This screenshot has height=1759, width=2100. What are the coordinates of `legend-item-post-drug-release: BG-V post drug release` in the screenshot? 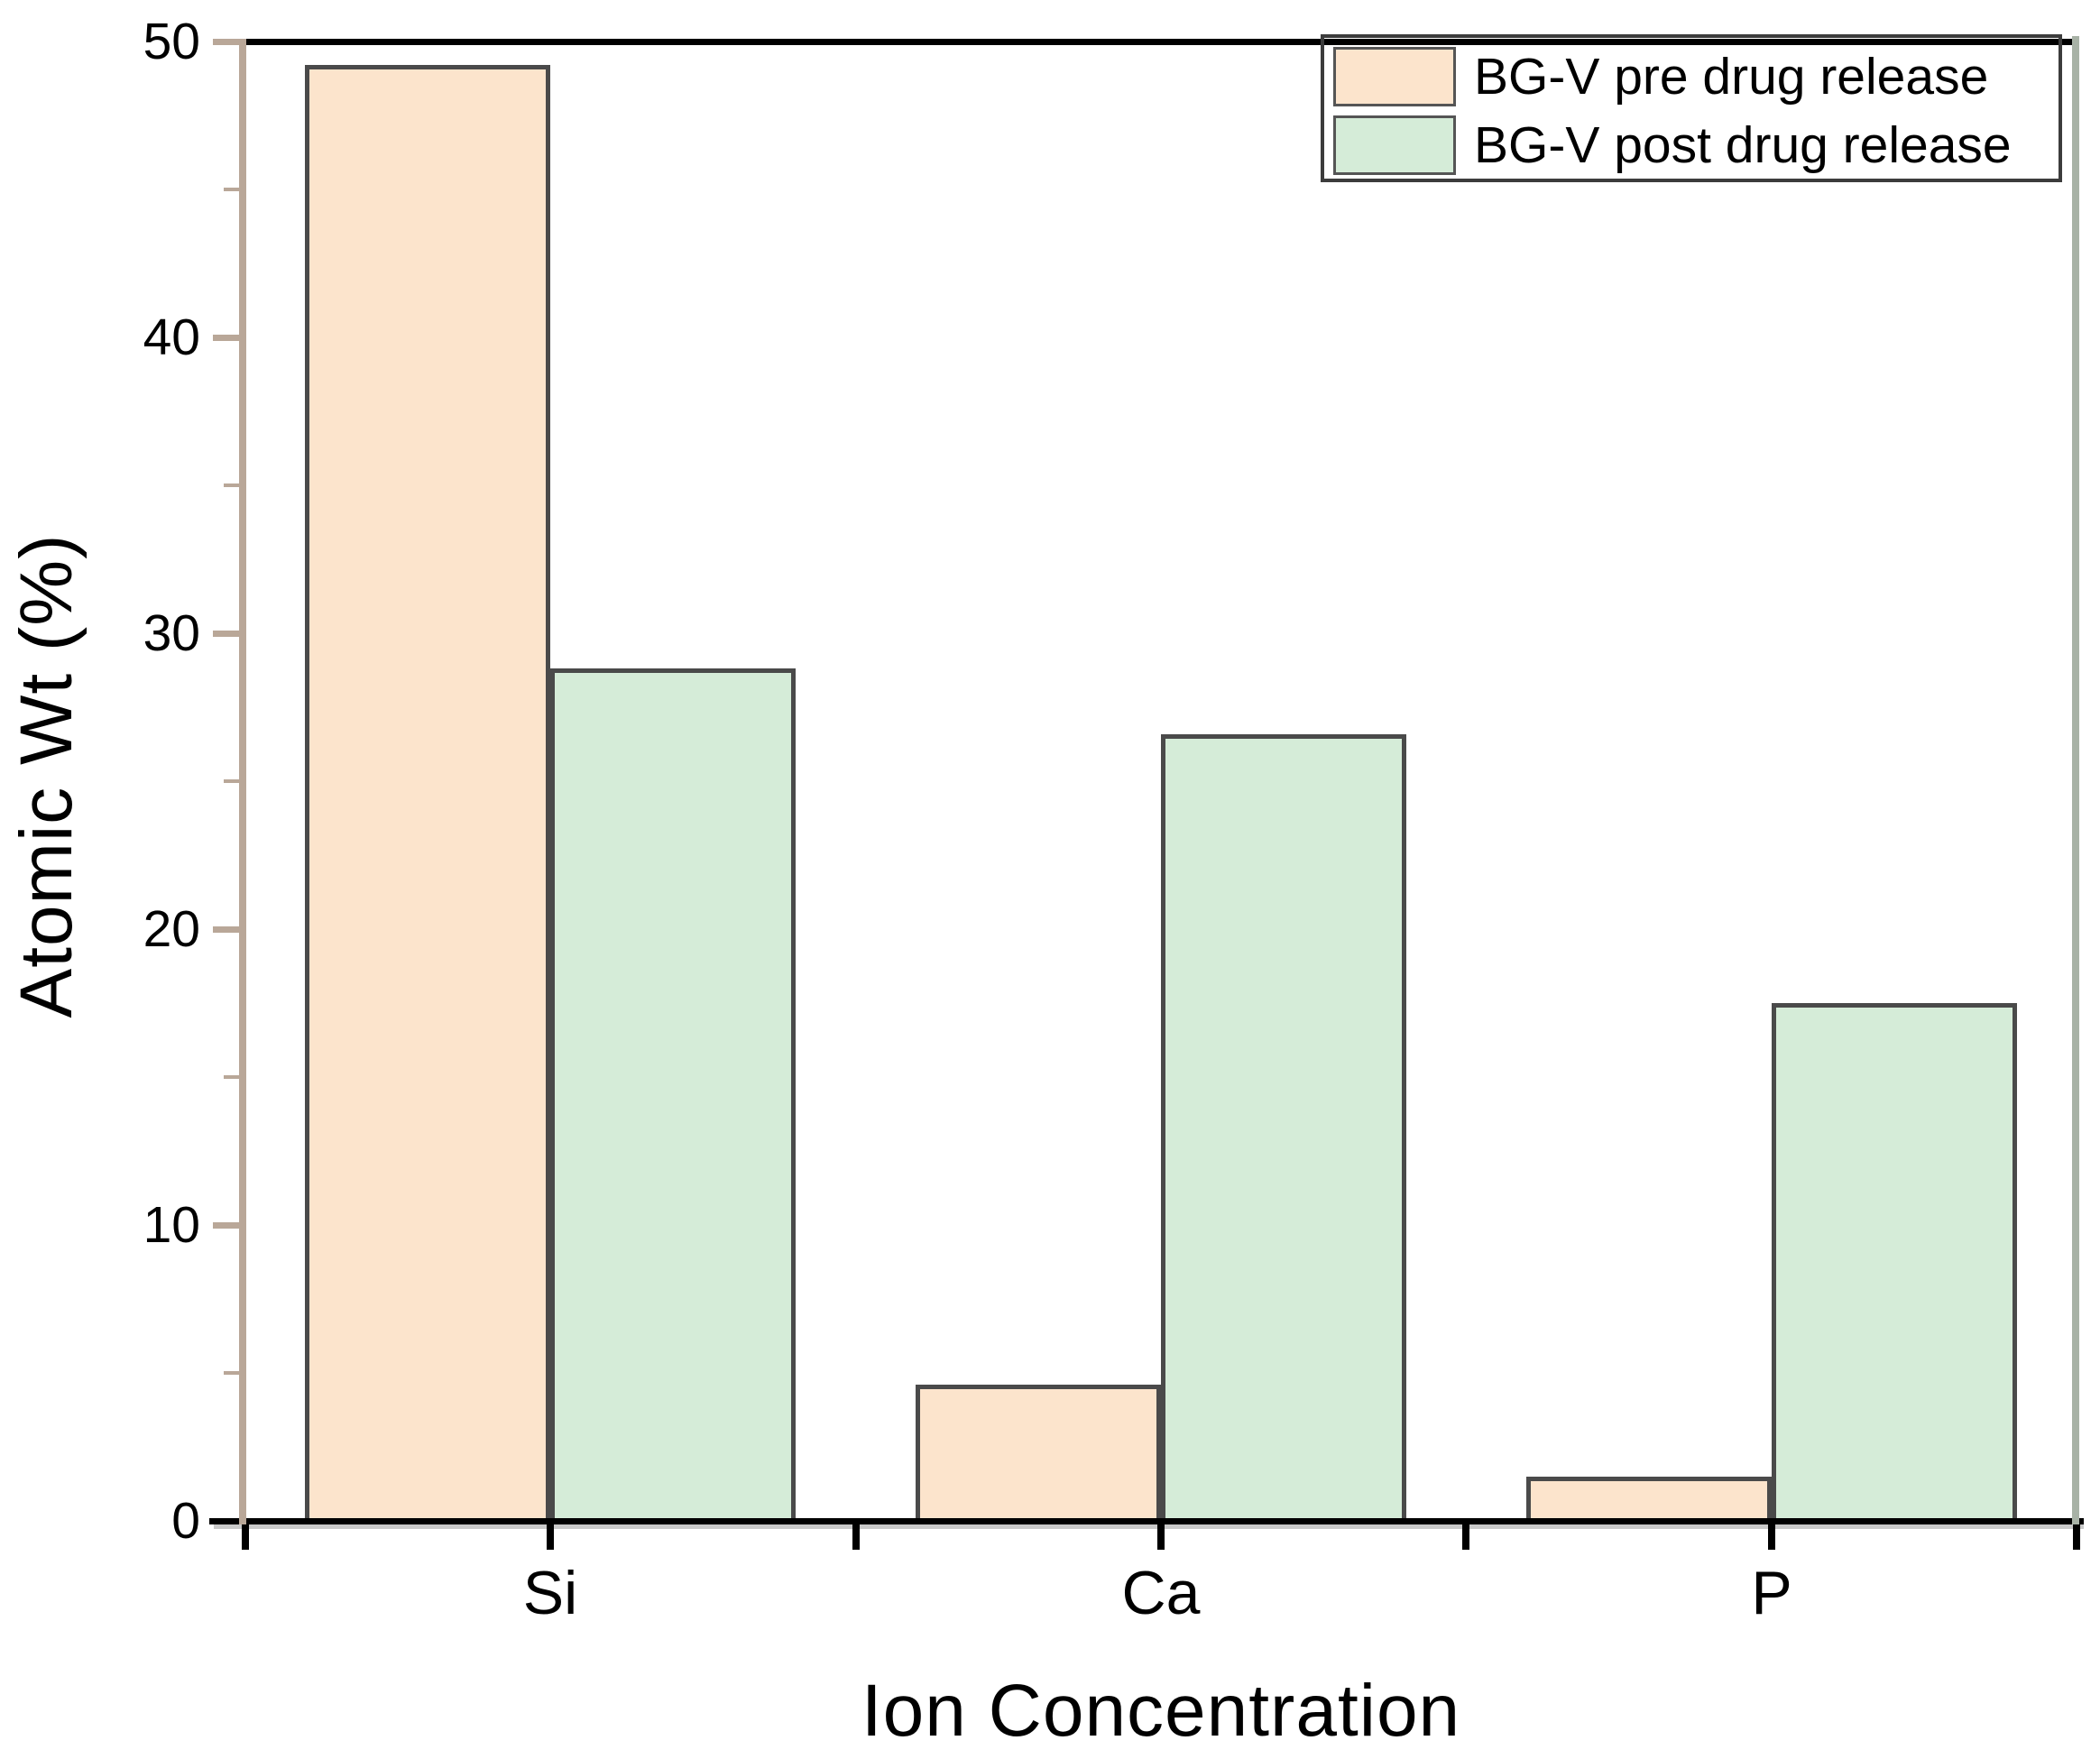 It's located at (1696, 145).